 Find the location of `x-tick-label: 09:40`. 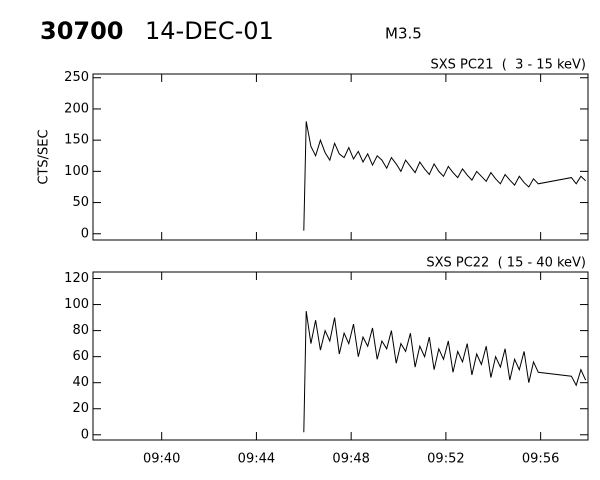

x-tick-label: 09:40 is located at coordinates (161, 459).